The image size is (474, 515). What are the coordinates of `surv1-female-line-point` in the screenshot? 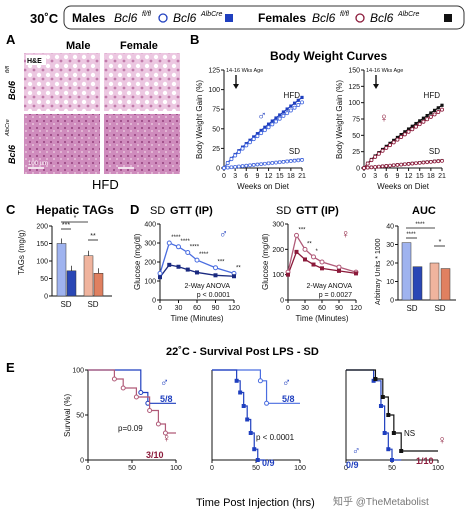 It's located at (165, 433).